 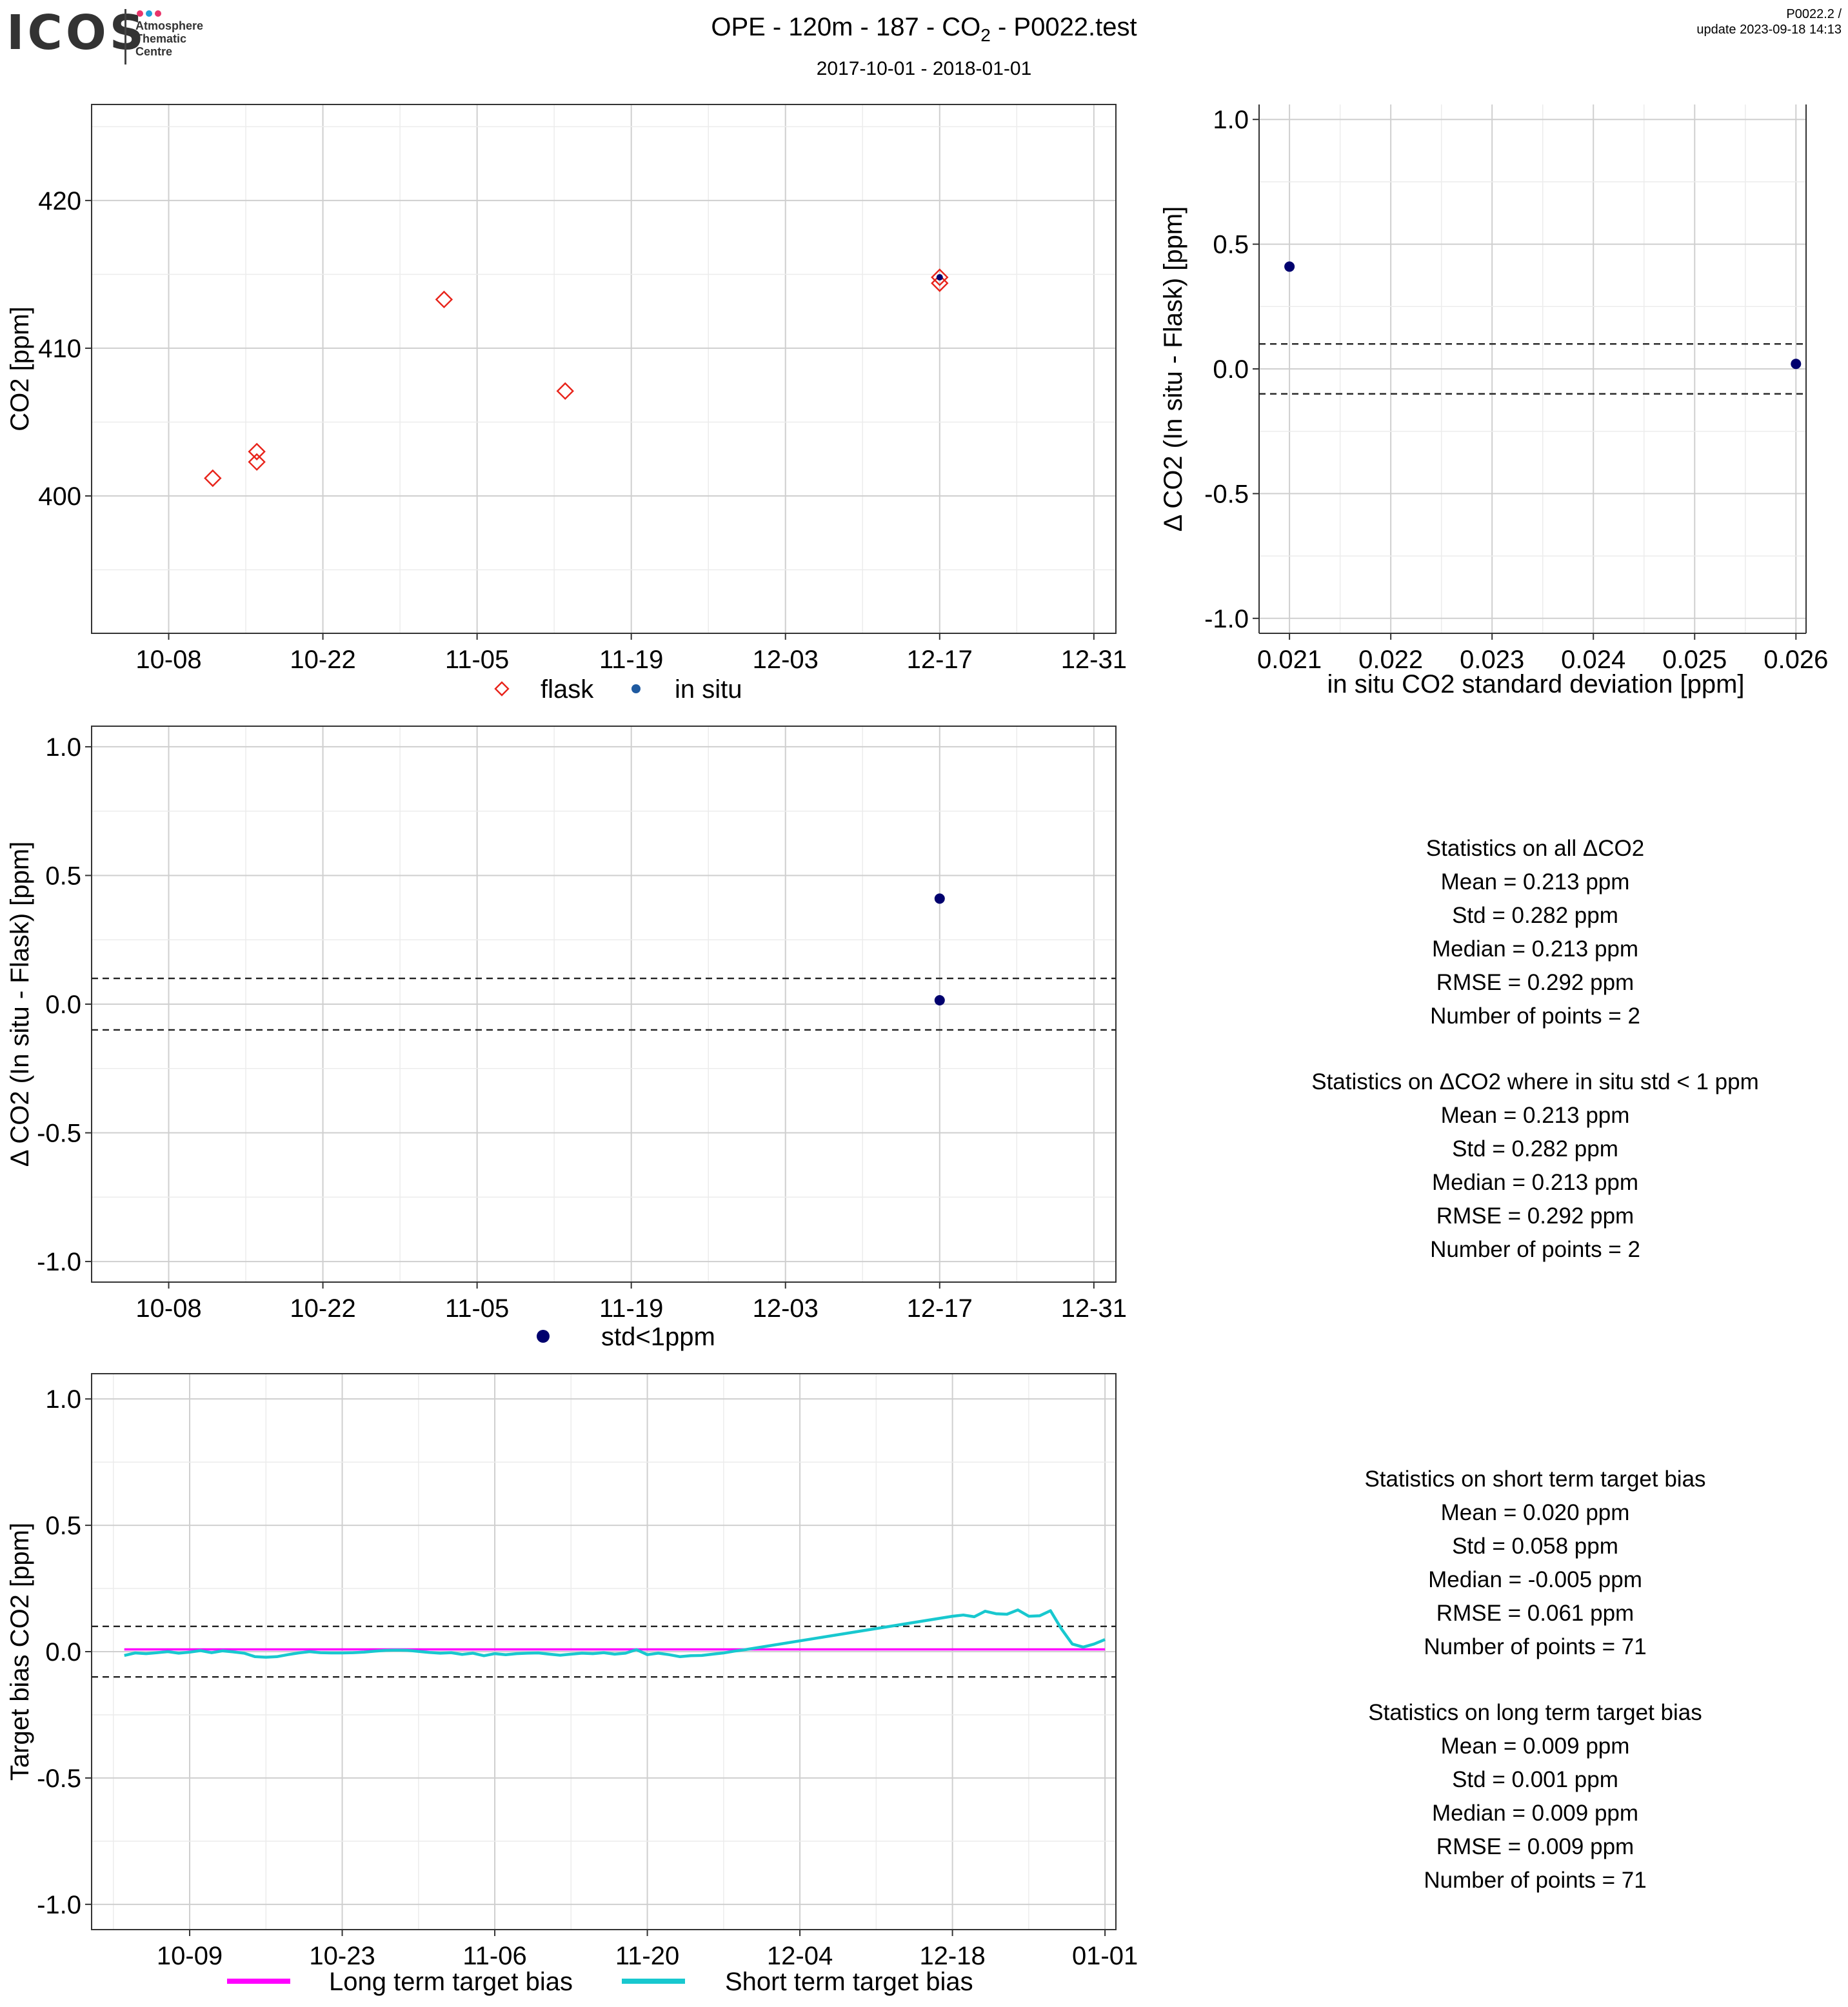 I want to click on logo-subtitle: Atmosphere Thematic Centre, so click(x=169, y=38).